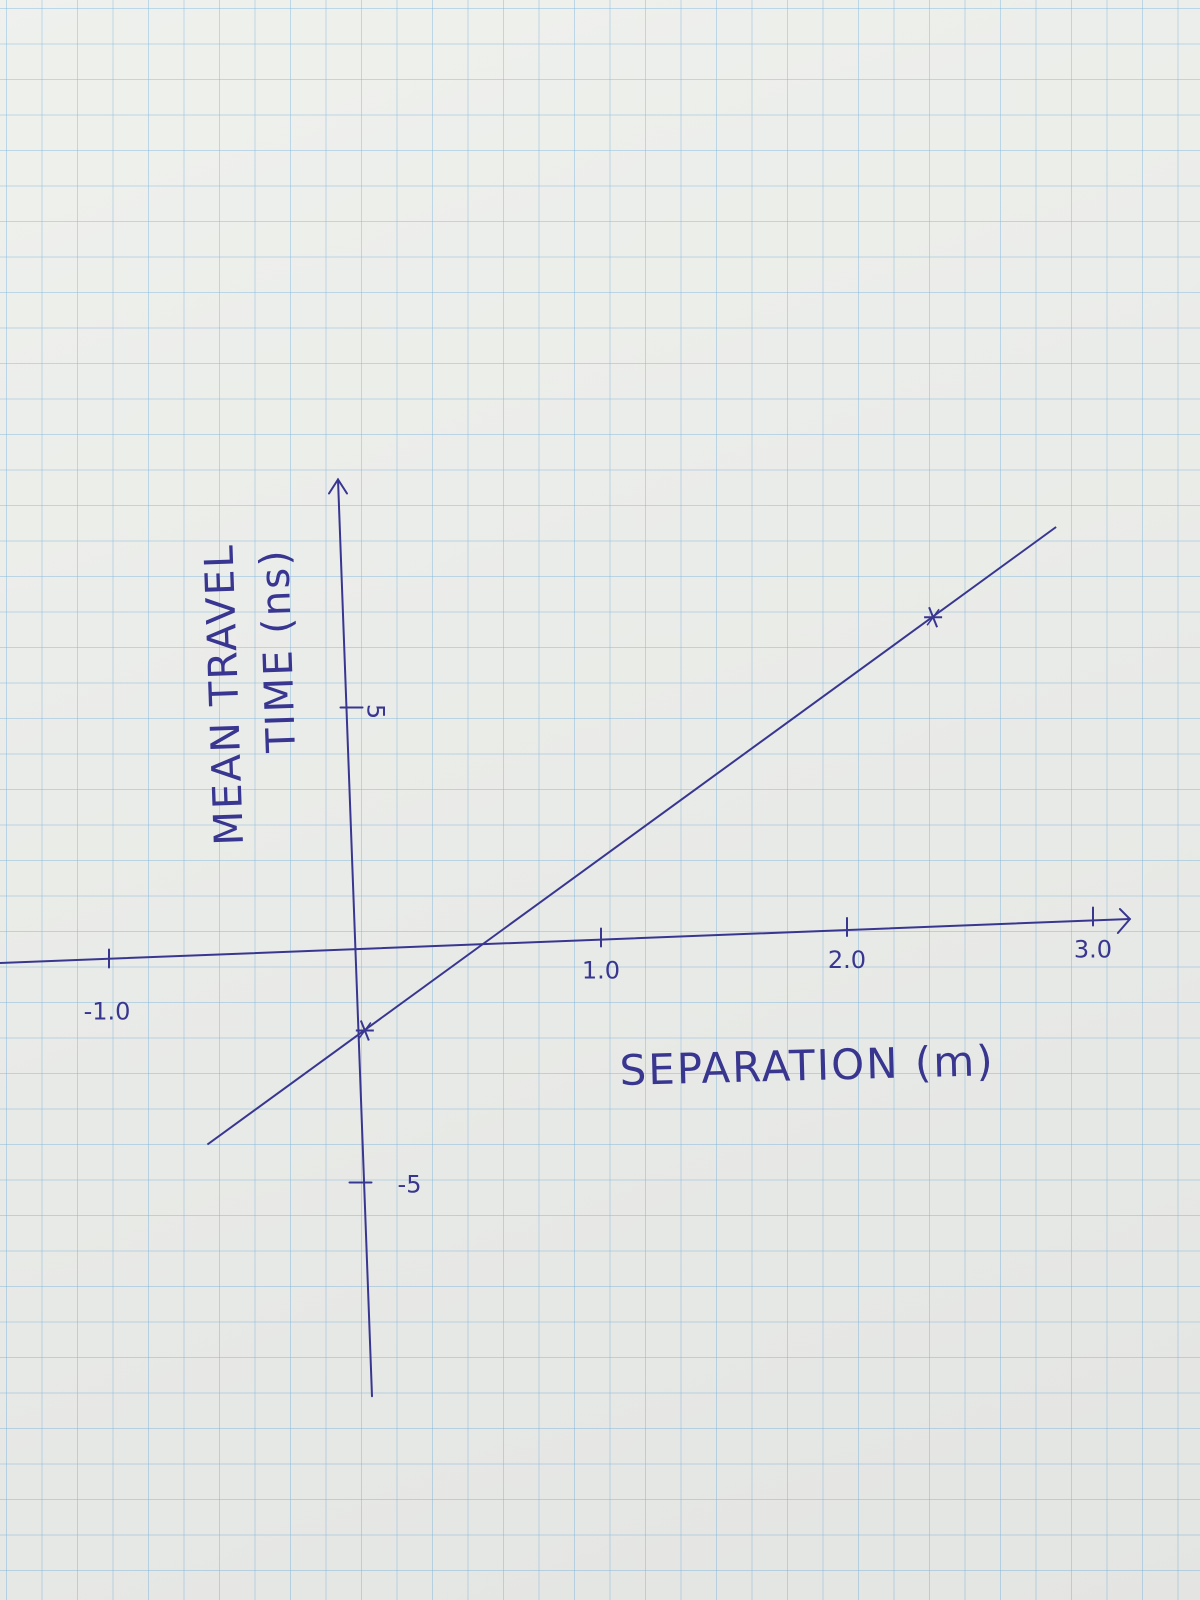 The height and width of the screenshot is (1600, 1200). I want to click on y-tick-label: -5, so click(410, 1185).